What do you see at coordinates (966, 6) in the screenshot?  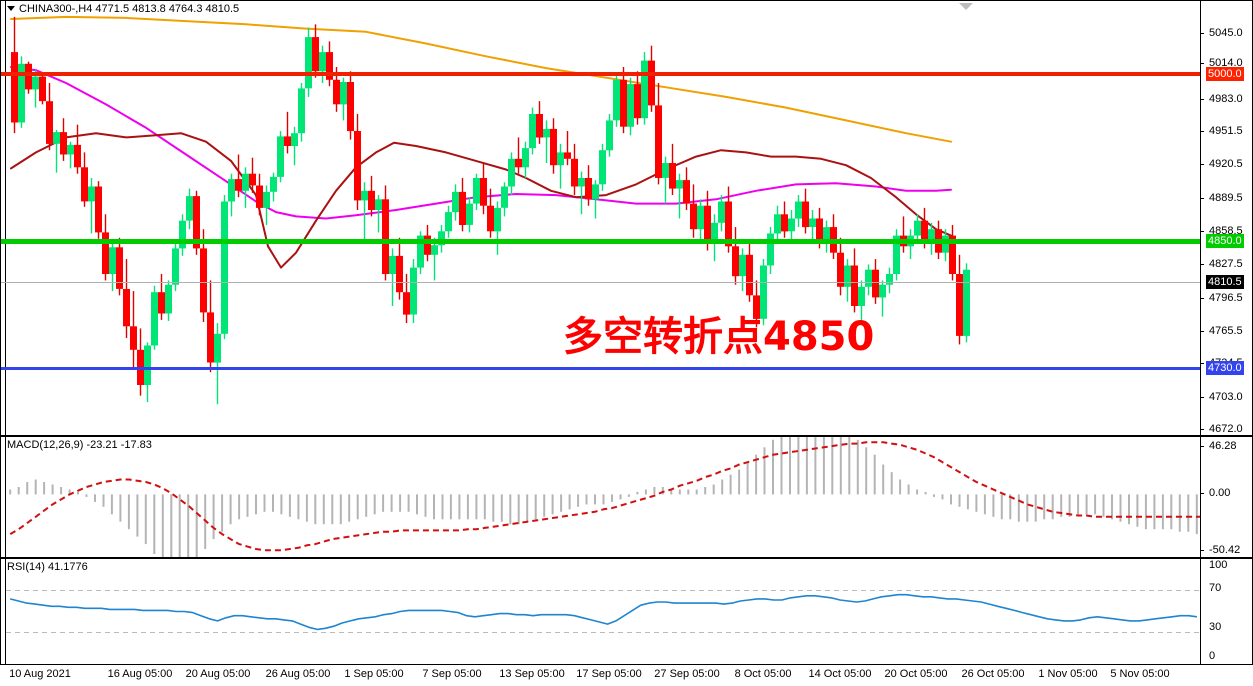 I see `scroll-marker-icon` at bounding box center [966, 6].